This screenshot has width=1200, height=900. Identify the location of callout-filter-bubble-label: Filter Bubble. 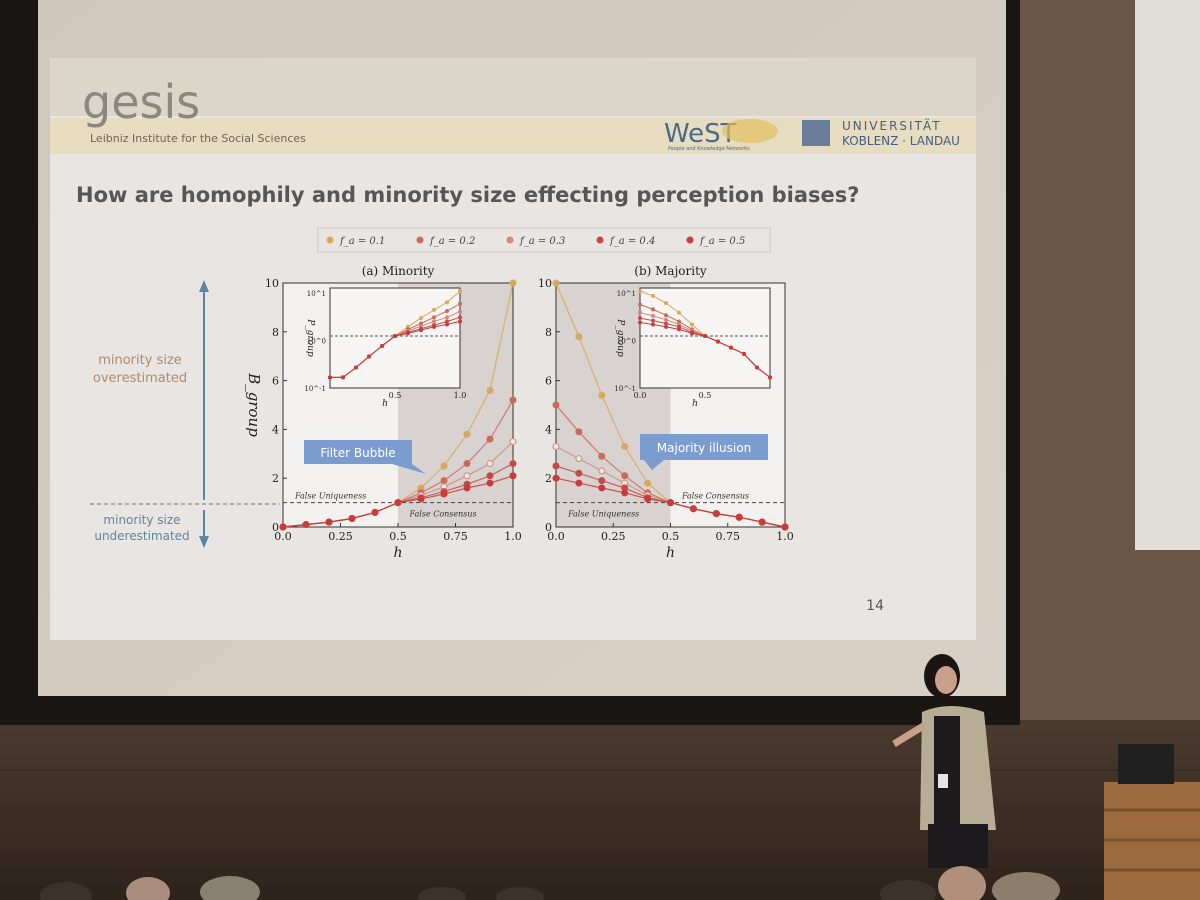
(357, 453).